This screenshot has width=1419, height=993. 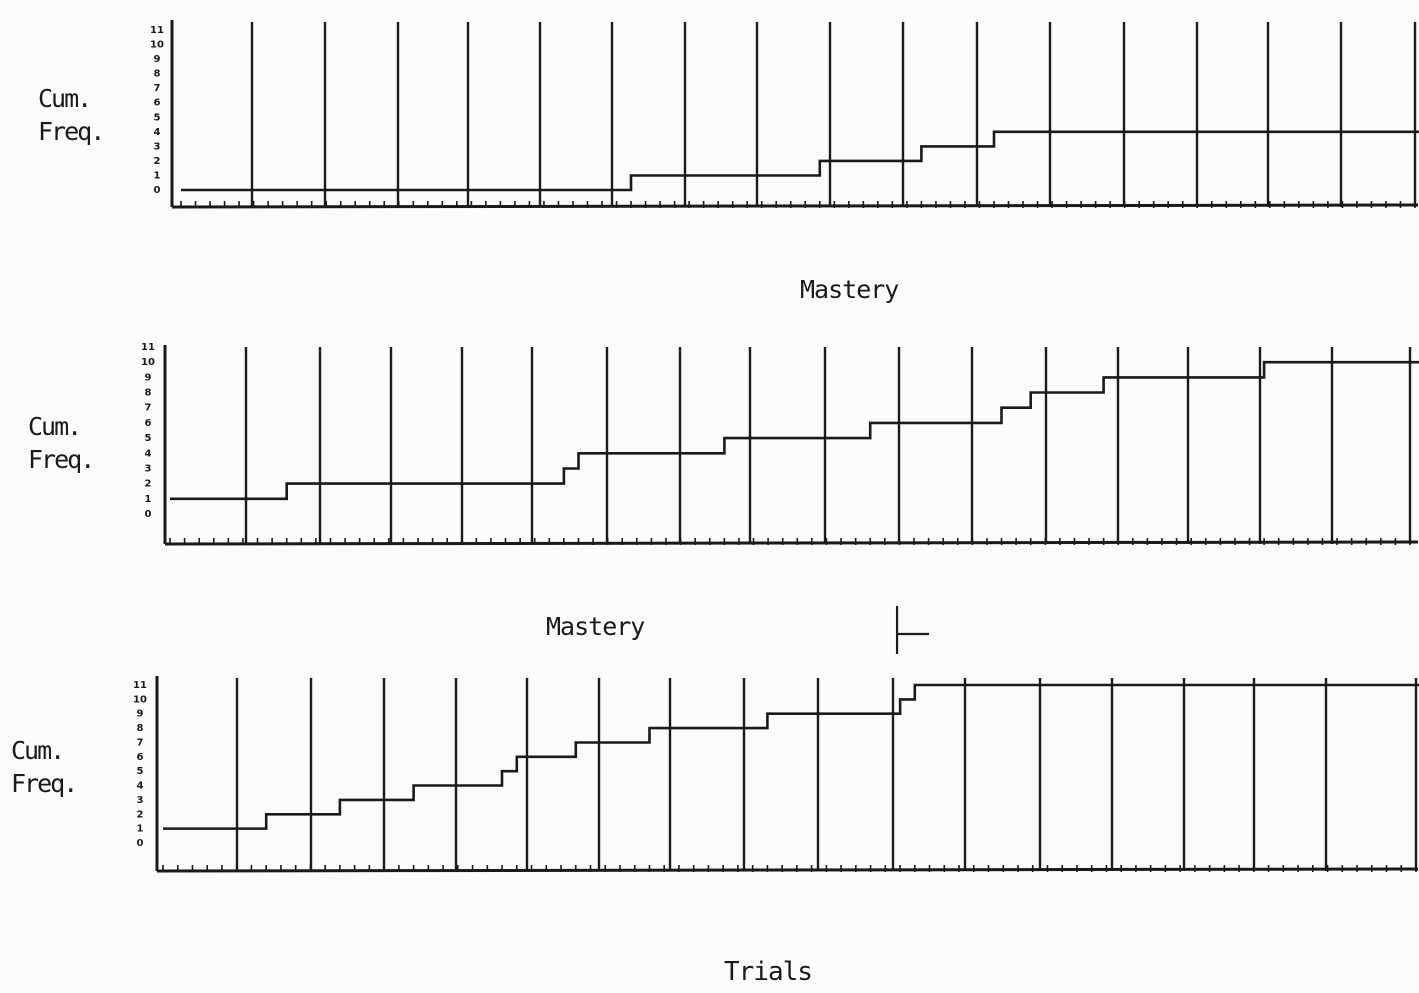 I want to click on panel-2-y-axis-label: Cum. Freq., so click(x=61, y=443).